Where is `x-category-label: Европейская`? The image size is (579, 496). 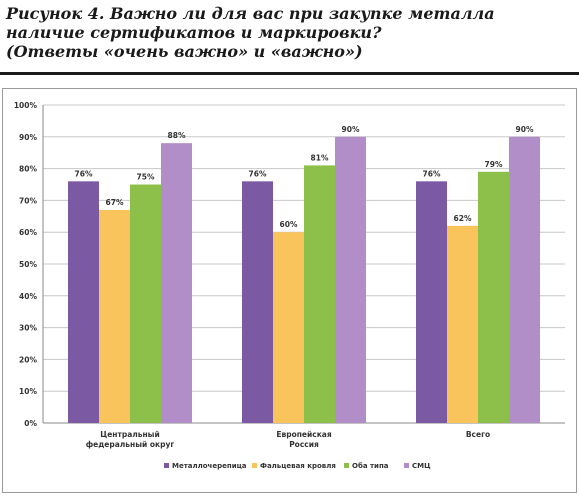
x-category-label: Европейская is located at coordinates (304, 434).